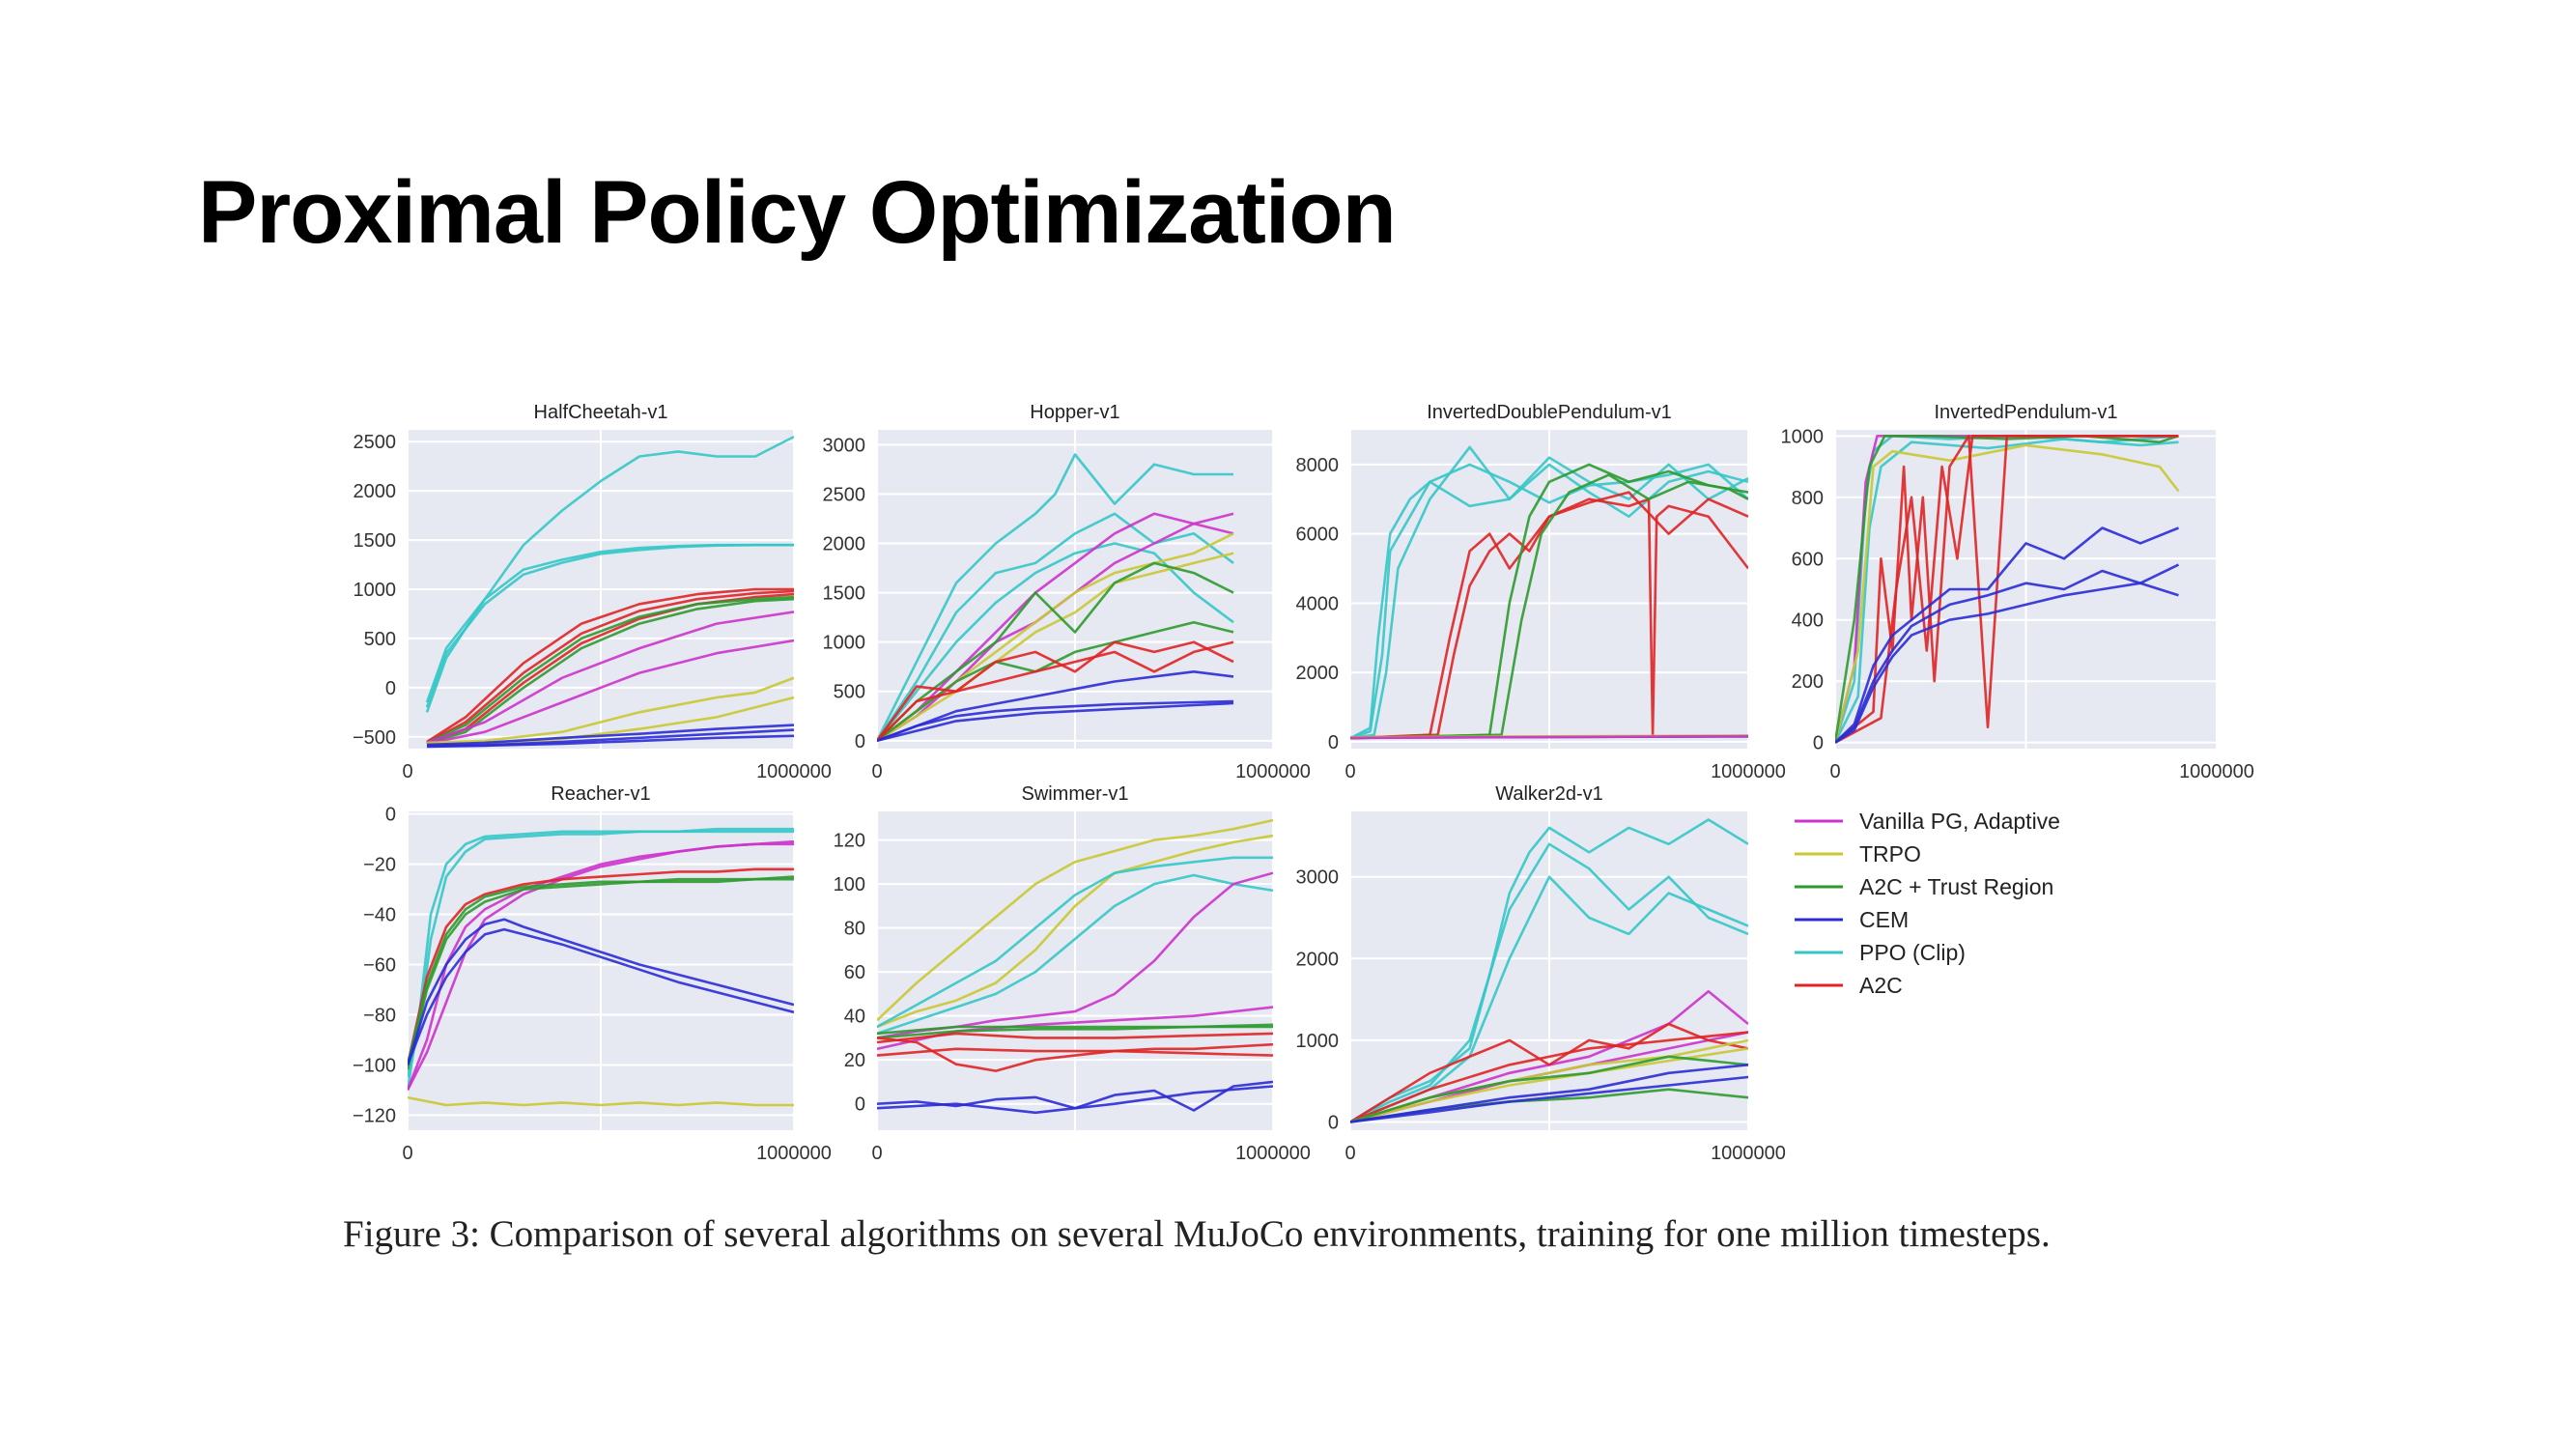 The image size is (2576, 1449). Describe the element at coordinates (1808, 559) in the screenshot. I see `y-tick-label: 600` at that location.